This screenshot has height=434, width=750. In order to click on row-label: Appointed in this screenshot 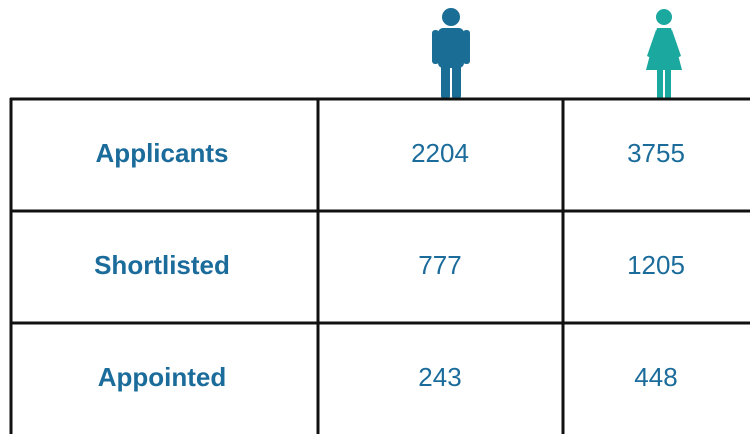, I will do `click(162, 377)`.